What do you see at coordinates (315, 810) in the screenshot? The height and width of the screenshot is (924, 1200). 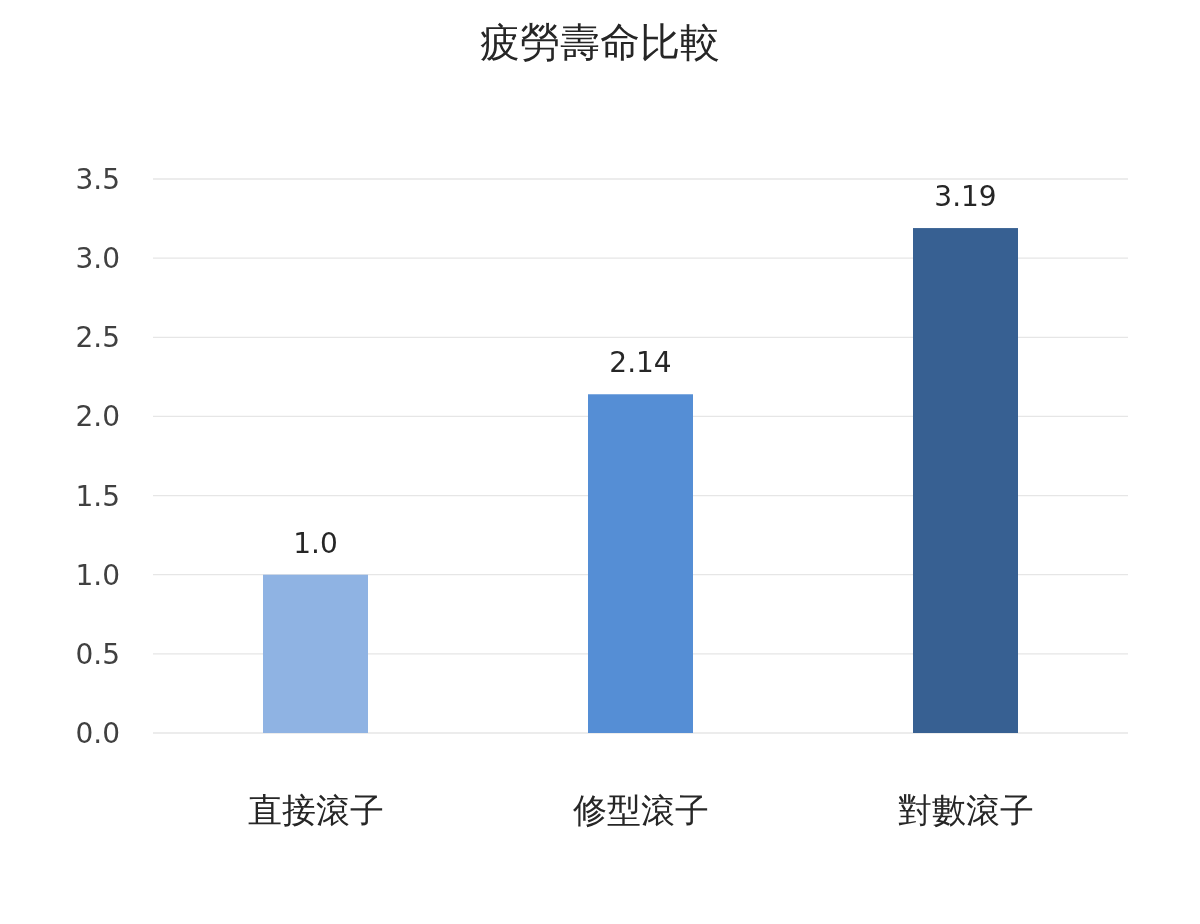 I see `x-tick-label: 直接滾子` at bounding box center [315, 810].